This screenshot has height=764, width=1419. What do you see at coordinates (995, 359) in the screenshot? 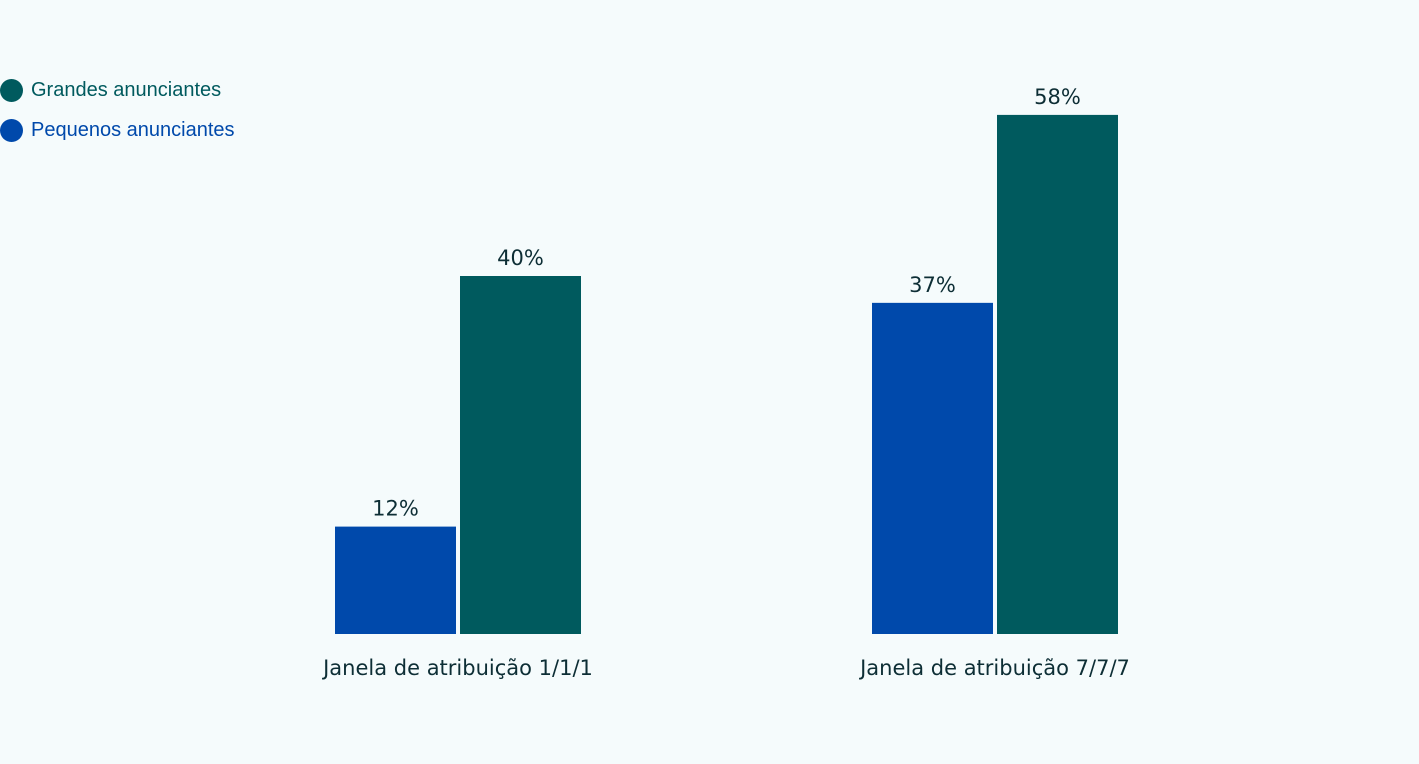
I see `bar-group-2: 37% 58%` at bounding box center [995, 359].